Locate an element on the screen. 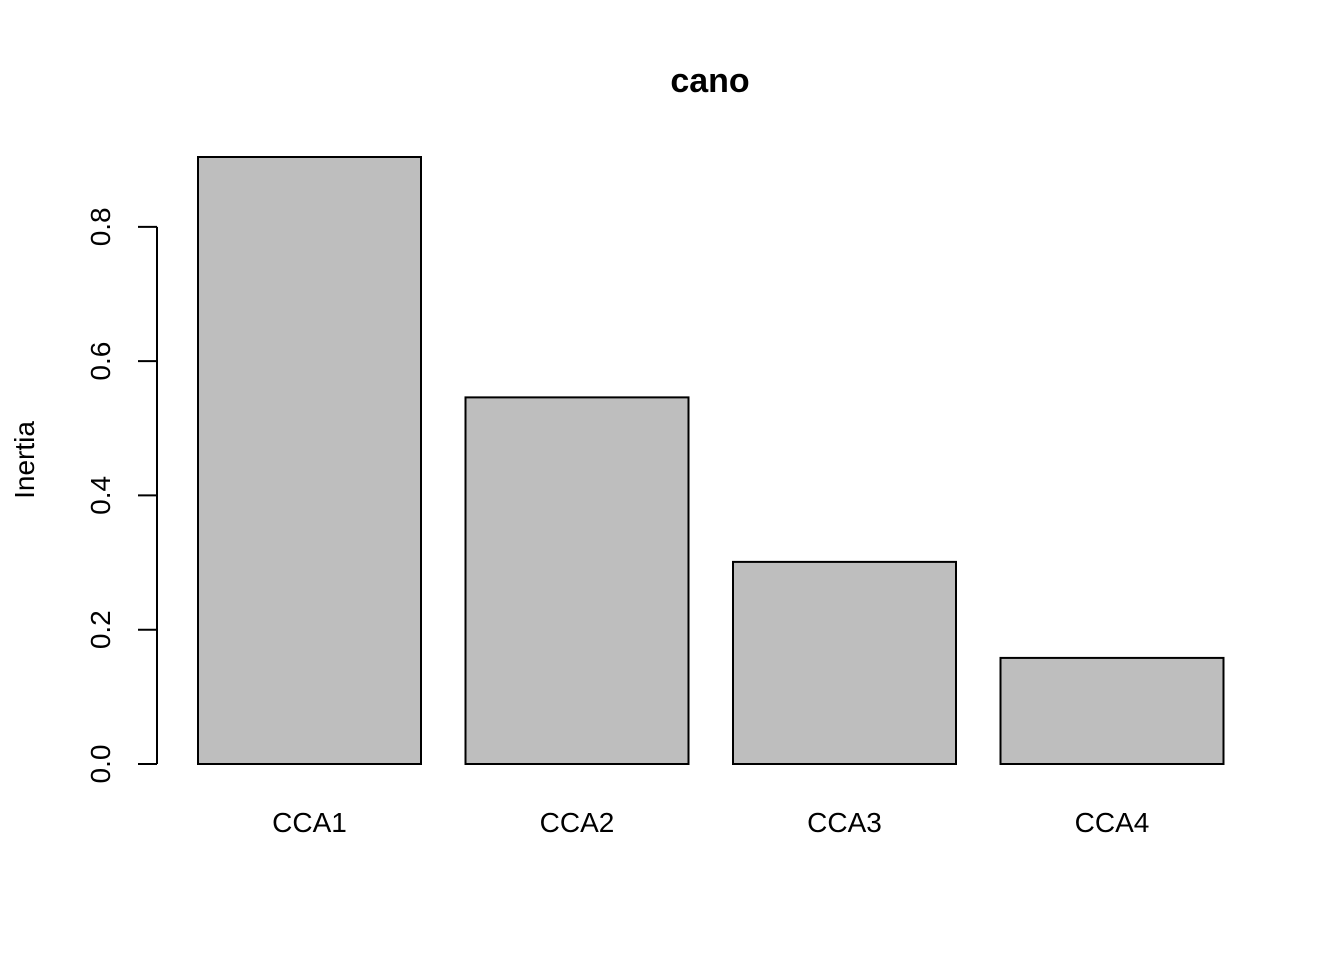  bar-cca2 is located at coordinates (577, 580).